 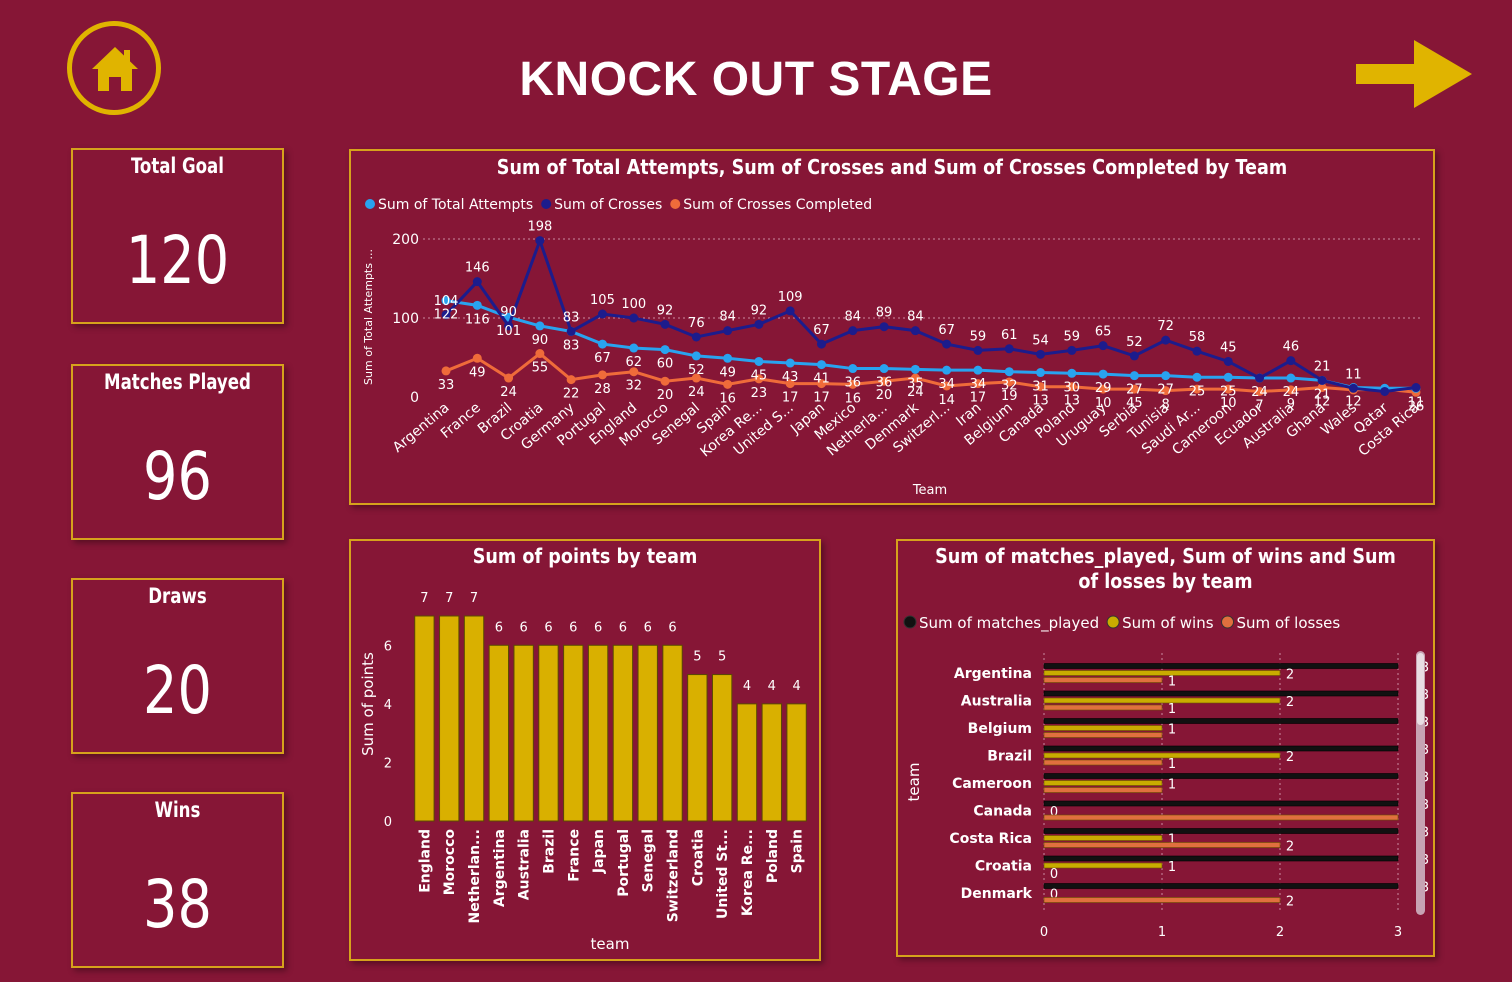 What do you see at coordinates (1072, 336) in the screenshot?
I see `data-label: 59` at bounding box center [1072, 336].